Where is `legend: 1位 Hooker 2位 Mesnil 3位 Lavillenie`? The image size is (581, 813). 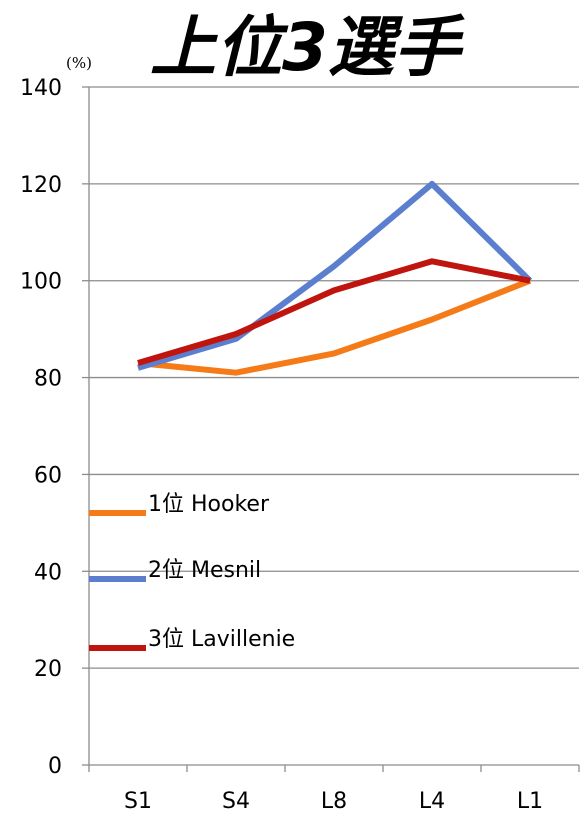 legend: 1位 Hooker 2位 Mesnil 3位 Lavillenie is located at coordinates (192, 572).